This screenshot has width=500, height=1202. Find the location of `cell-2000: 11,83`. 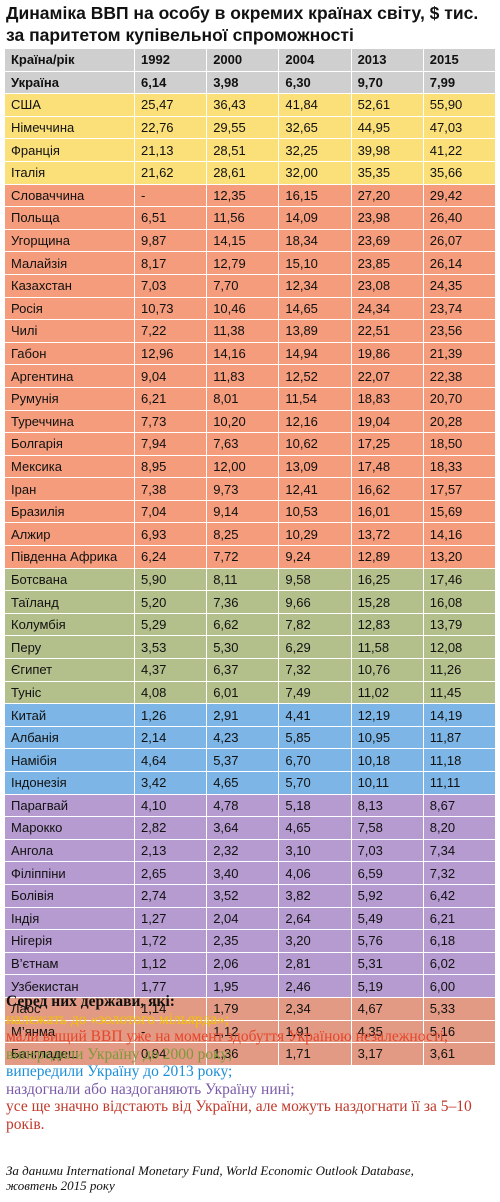

cell-2000: 11,83 is located at coordinates (243, 376).